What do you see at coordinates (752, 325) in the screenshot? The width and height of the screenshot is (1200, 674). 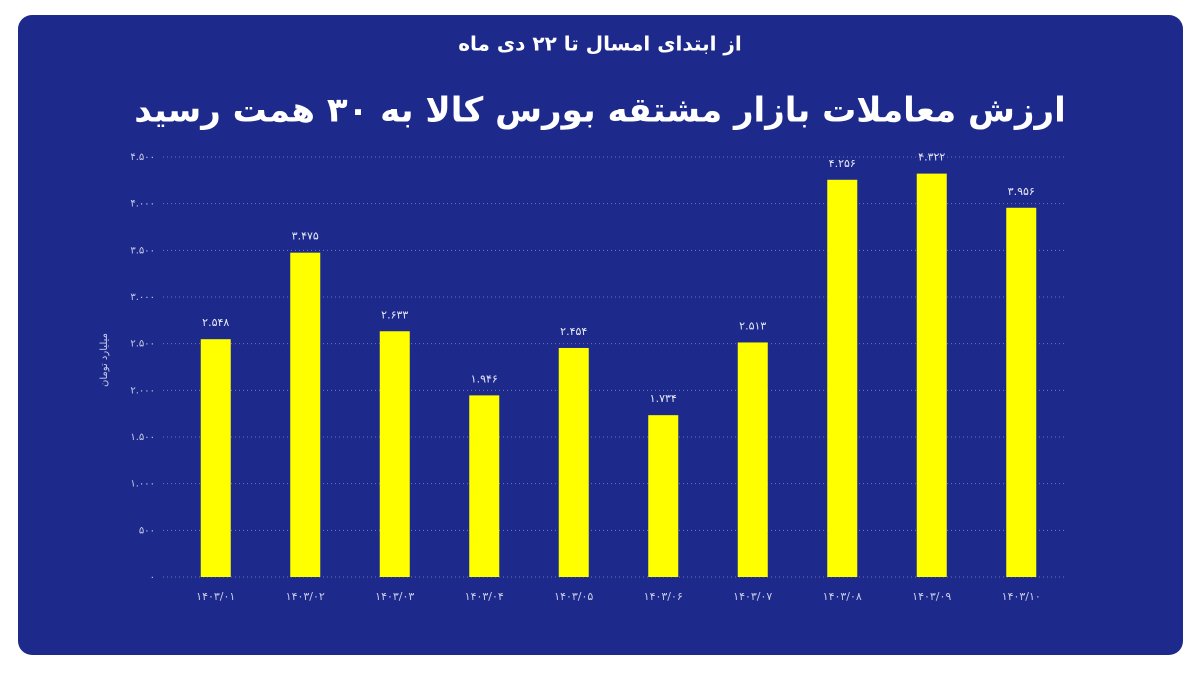 I see `value-label: ۲.۵۱۳` at bounding box center [752, 325].